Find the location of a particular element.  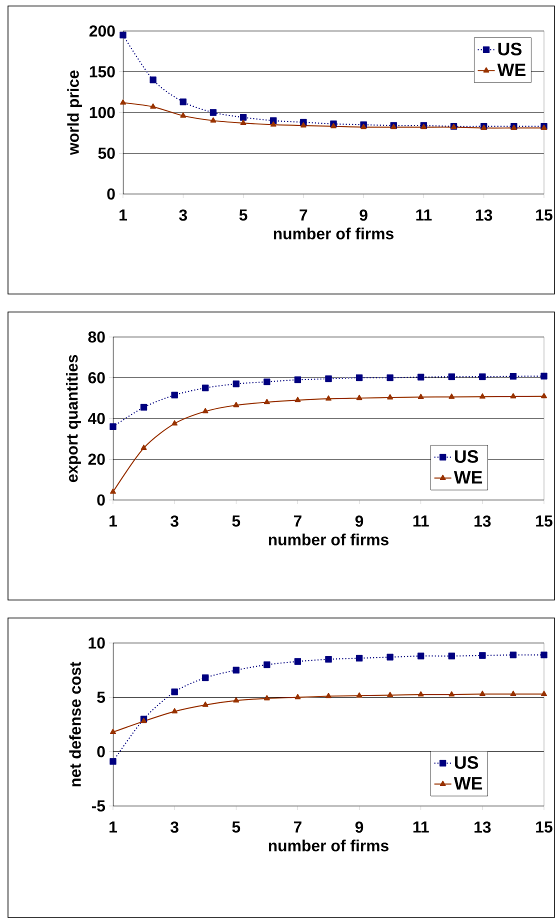

y-tick-label: 150 is located at coordinates (102, 72).